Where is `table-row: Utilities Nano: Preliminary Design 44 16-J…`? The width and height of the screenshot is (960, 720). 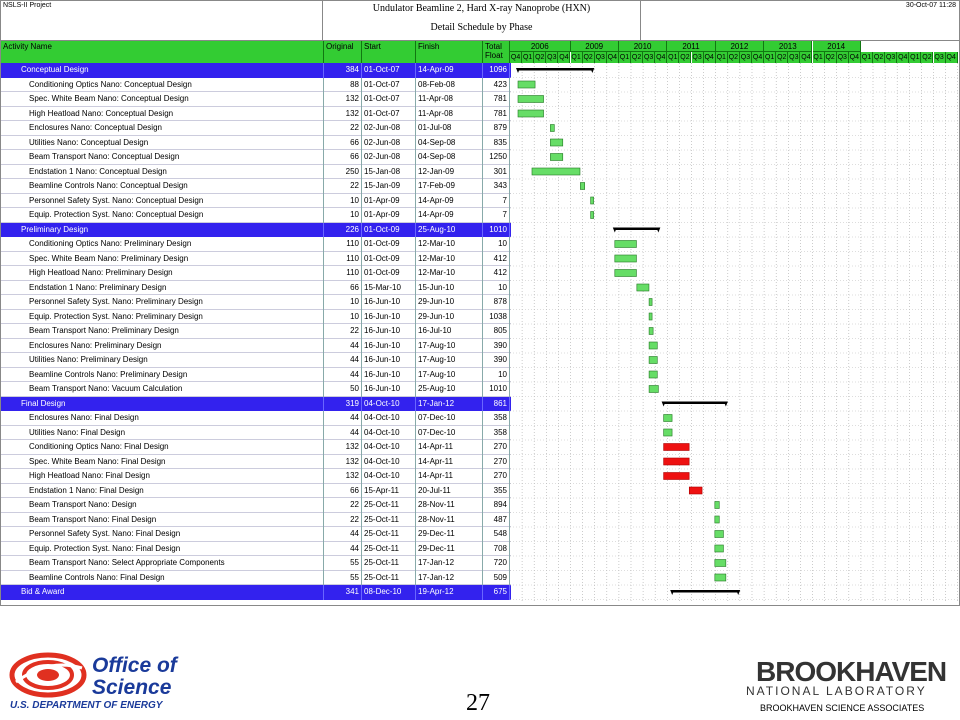
table-row: Utilities Nano: Preliminary Design 44 16-J… is located at coordinates (256, 360).